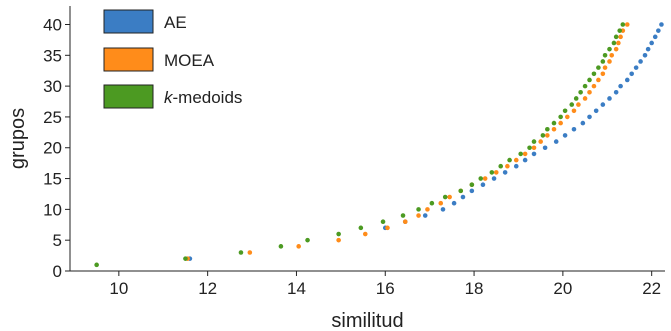 The height and width of the screenshot is (331, 671). What do you see at coordinates (52, 86) in the screenshot?
I see `y-tick-label: 30` at bounding box center [52, 86].